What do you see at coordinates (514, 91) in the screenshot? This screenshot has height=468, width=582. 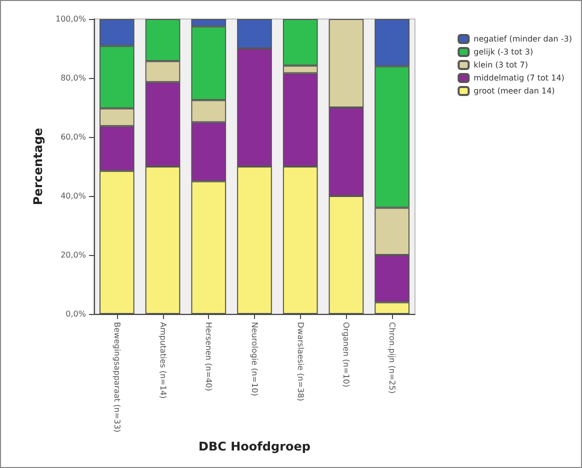 I see `legend-label: groot (meer dan 14)` at bounding box center [514, 91].